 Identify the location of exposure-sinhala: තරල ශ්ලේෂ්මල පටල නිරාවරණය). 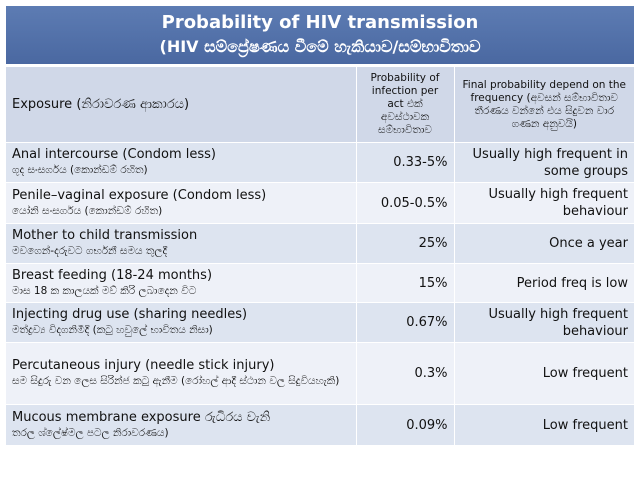
(90, 432).